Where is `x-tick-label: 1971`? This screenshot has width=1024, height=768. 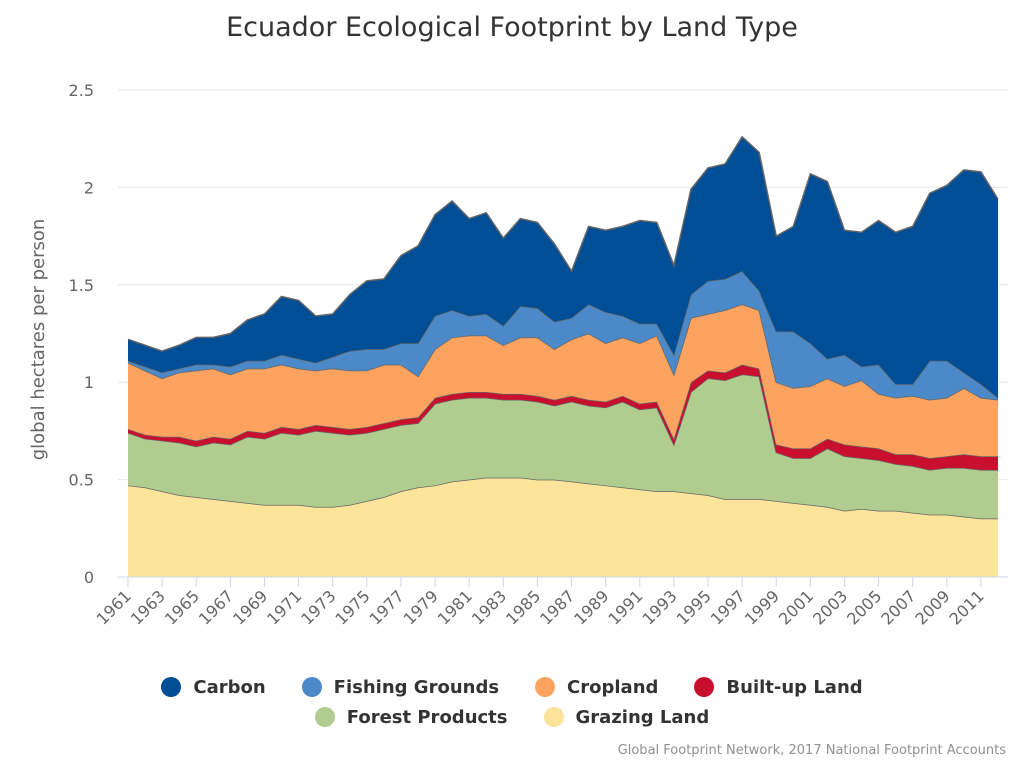
x-tick-label: 1971 is located at coordinates (284, 607).